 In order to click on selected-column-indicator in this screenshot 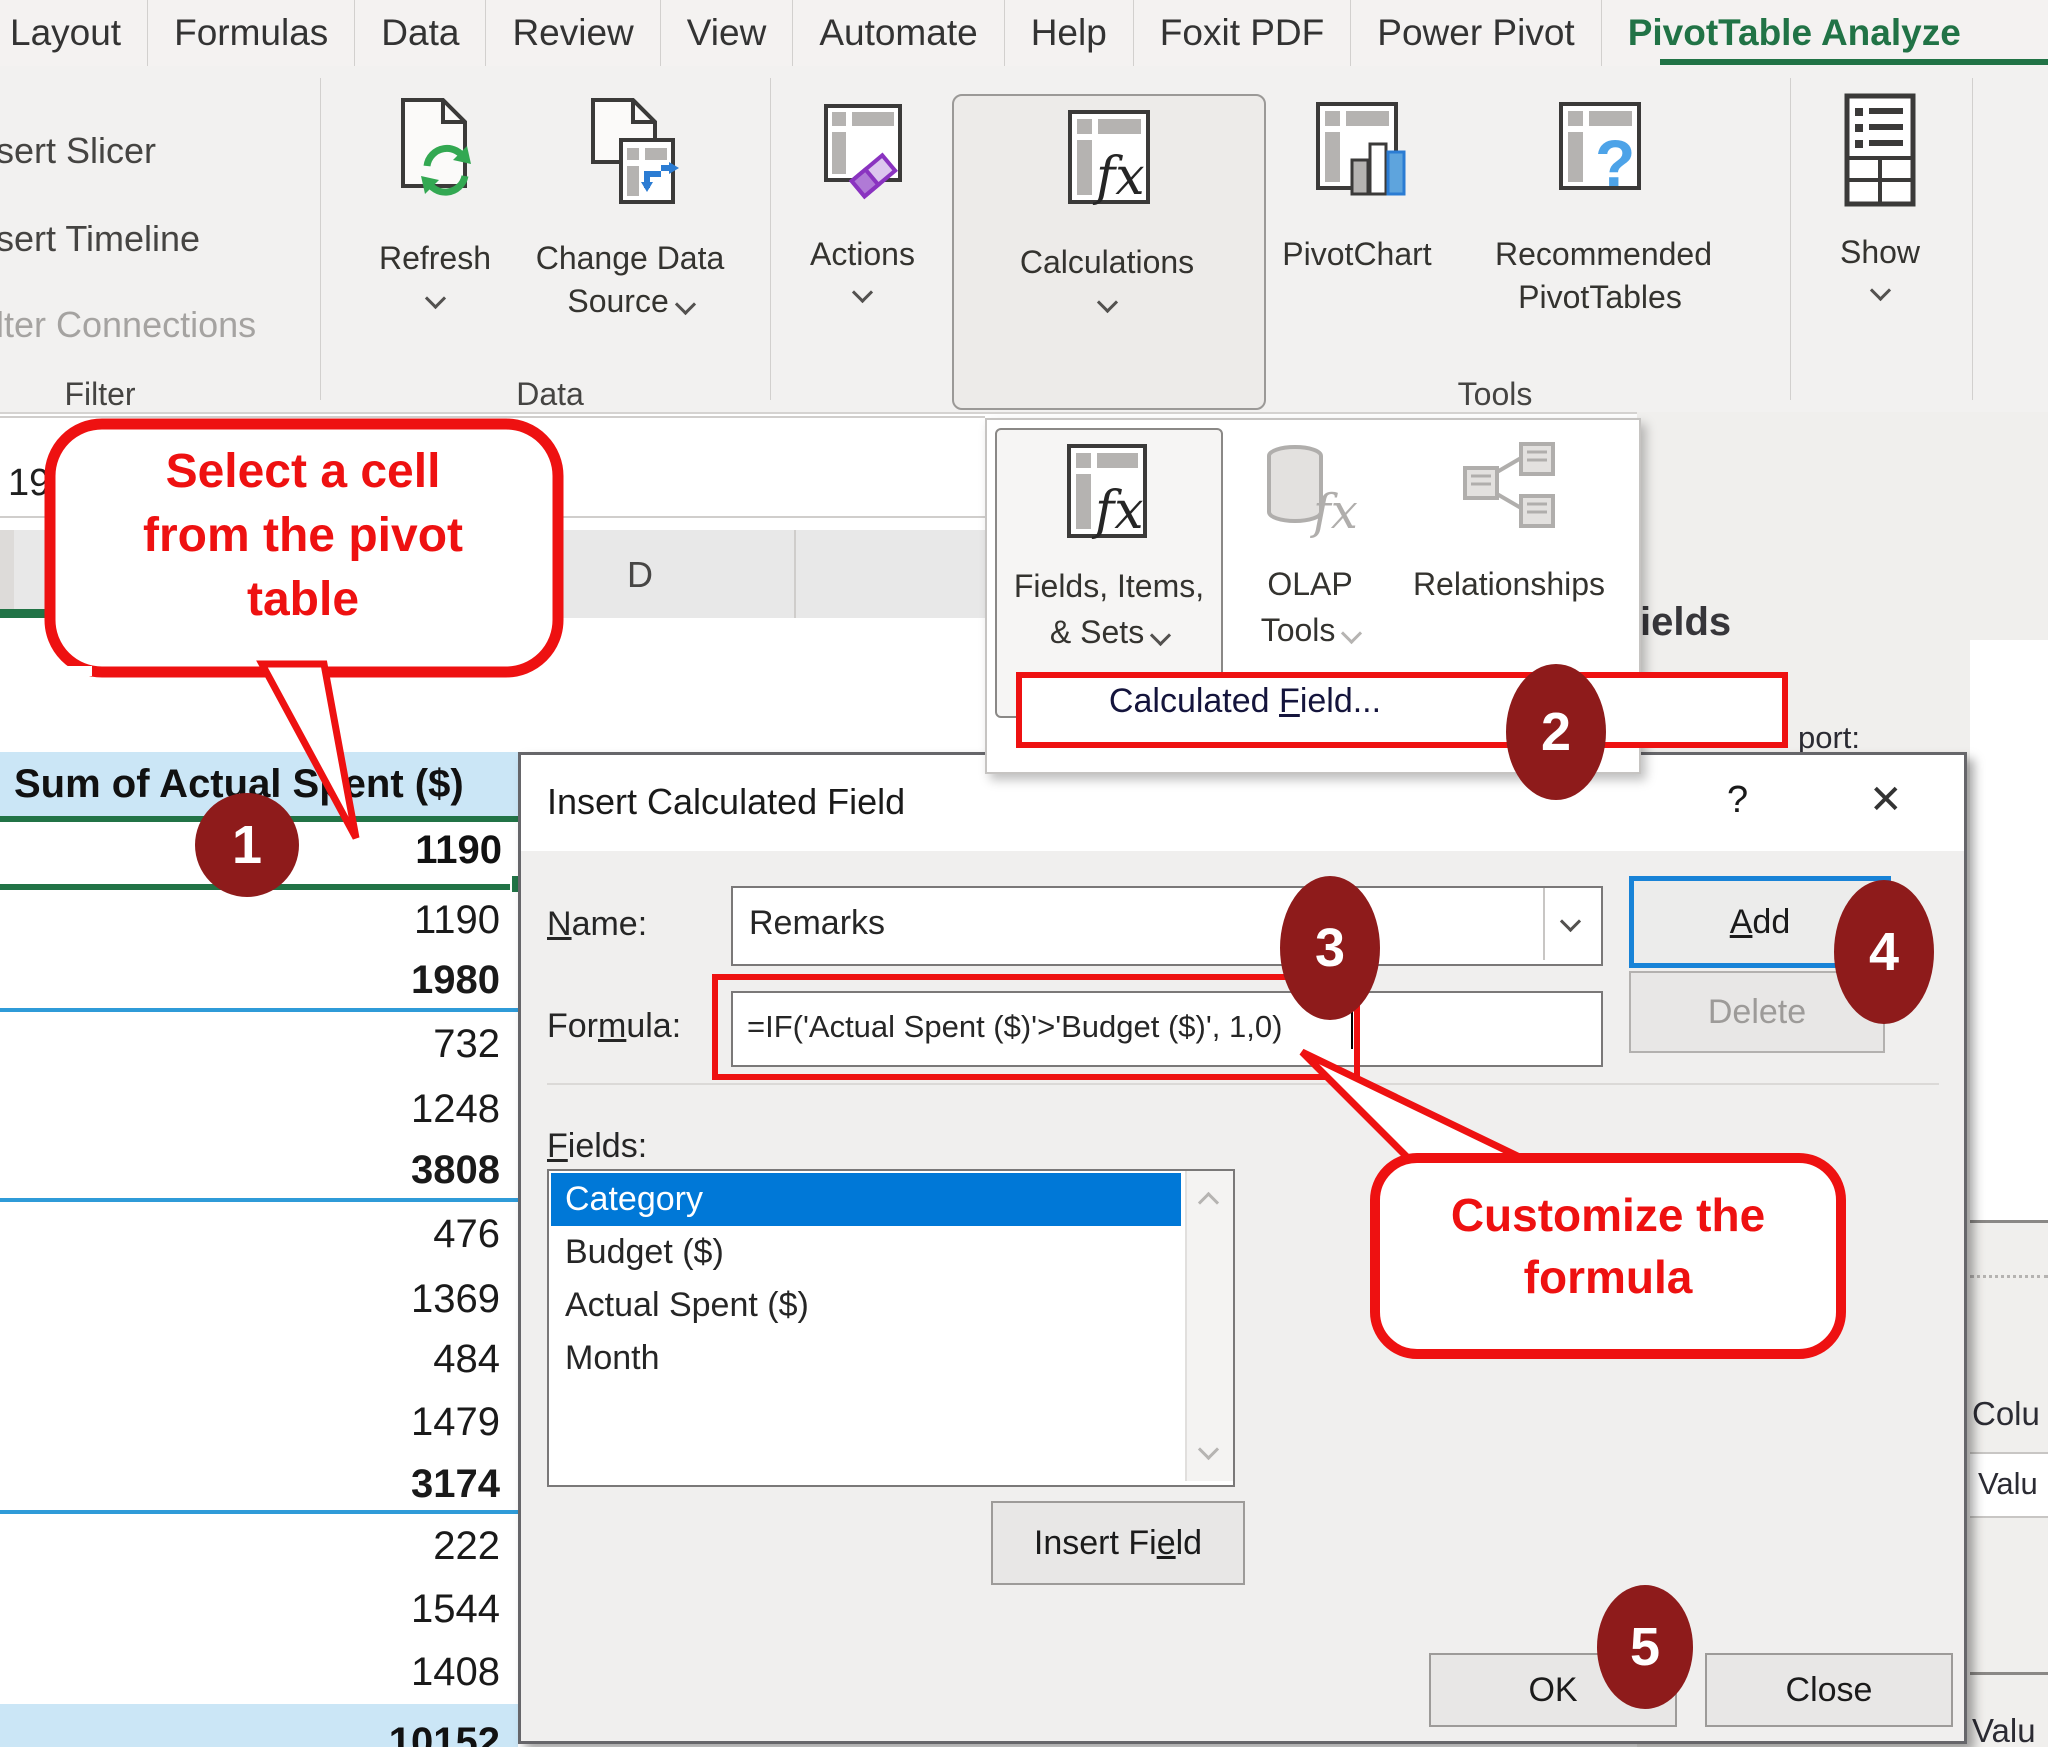, I will do `click(24, 613)`.